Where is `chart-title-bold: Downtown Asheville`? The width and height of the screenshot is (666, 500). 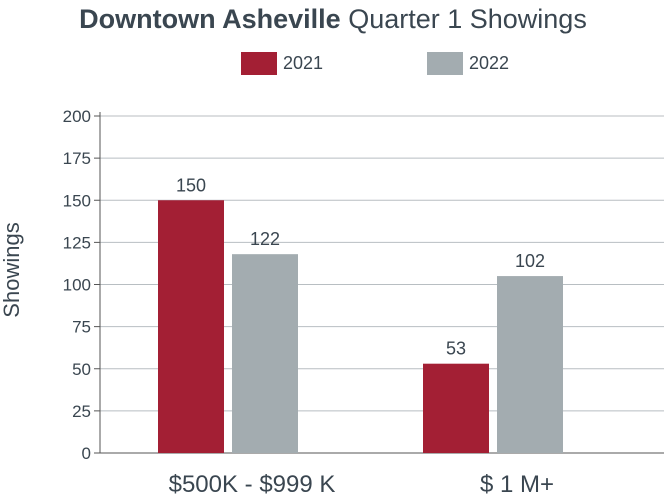
chart-title-bold: Downtown Asheville is located at coordinates (210, 19).